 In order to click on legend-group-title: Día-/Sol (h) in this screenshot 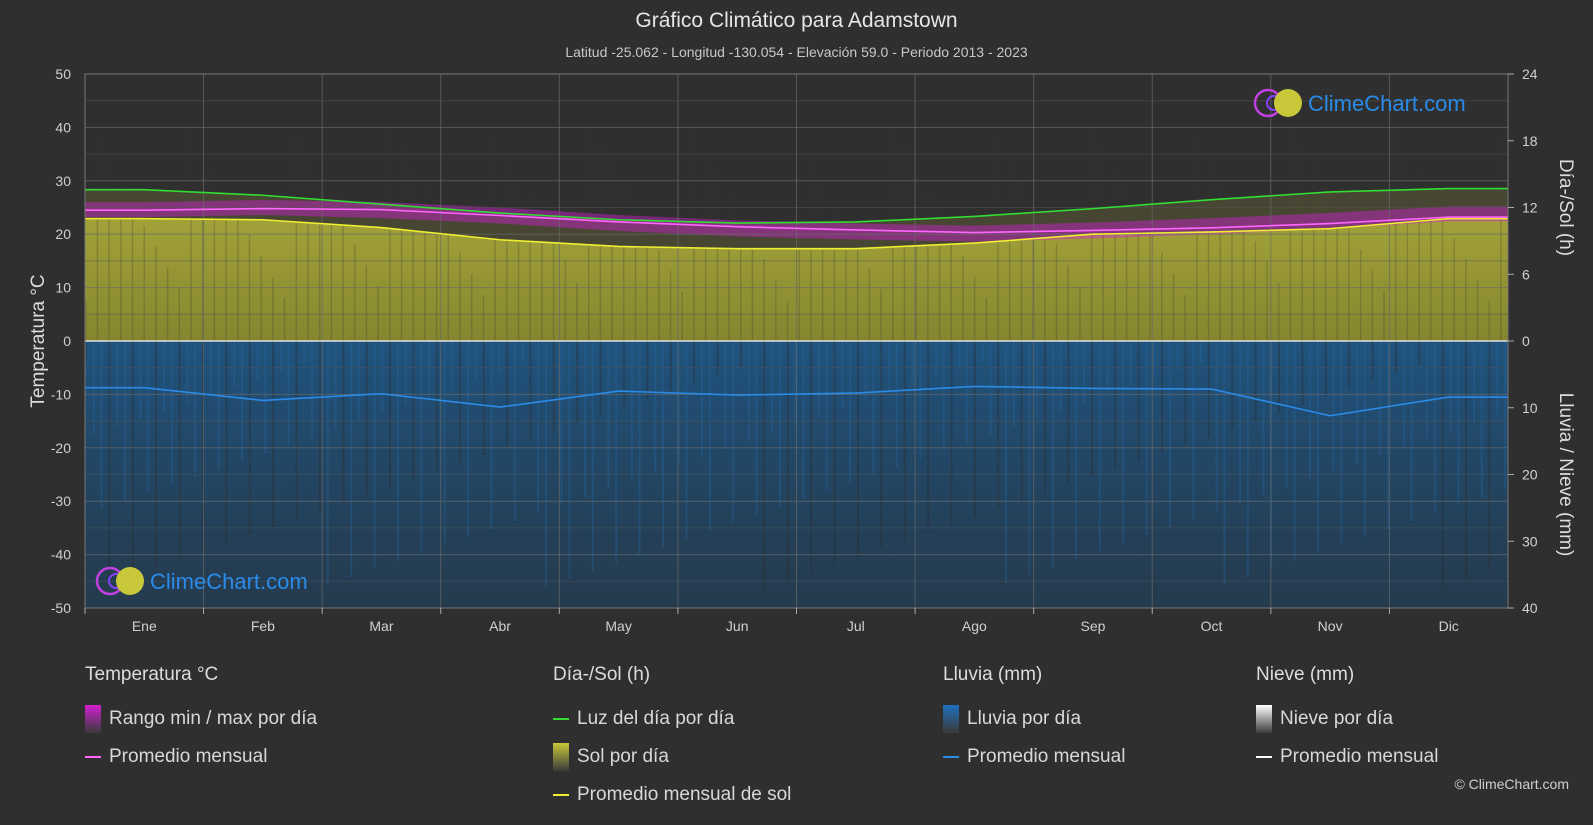, I will do `click(602, 674)`.